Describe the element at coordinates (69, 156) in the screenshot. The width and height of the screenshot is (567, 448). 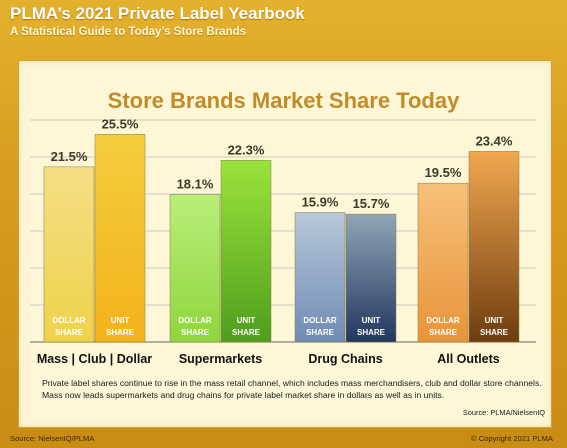
I see `data-label: 21.5%` at that location.